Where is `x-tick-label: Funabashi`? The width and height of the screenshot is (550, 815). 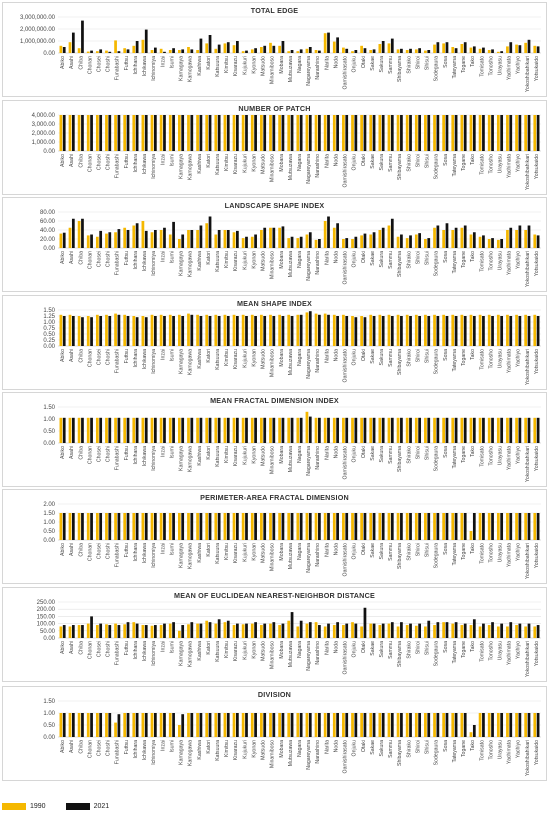
x-tick-label: Funabashi is located at coordinates (118, 458).